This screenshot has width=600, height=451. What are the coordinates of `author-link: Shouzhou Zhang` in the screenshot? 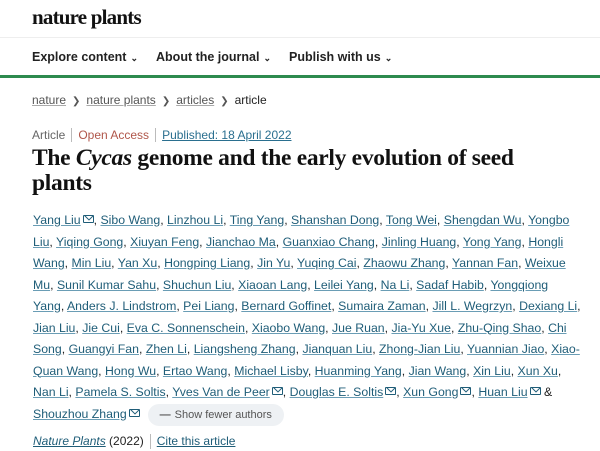 It's located at (80, 413).